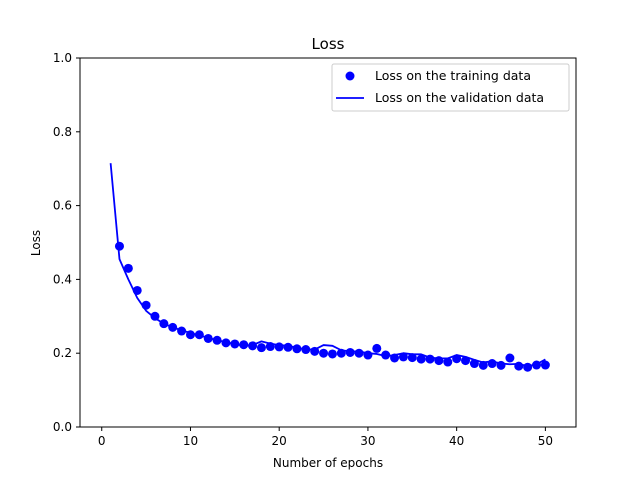 The width and height of the screenshot is (640, 480). I want to click on y-tick-label: 0.2, so click(62, 353).